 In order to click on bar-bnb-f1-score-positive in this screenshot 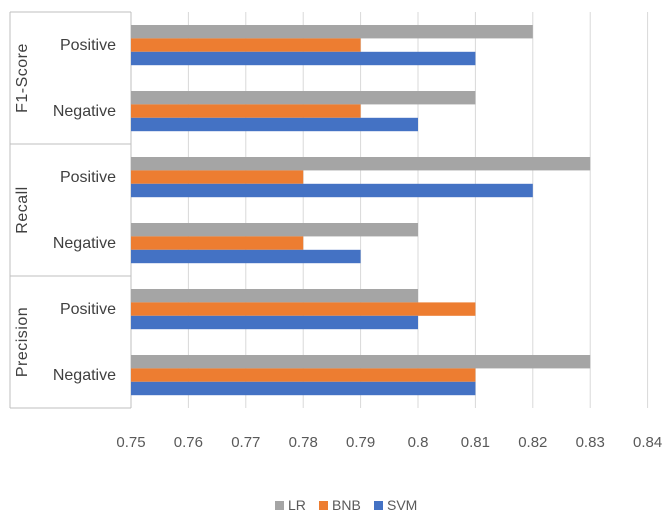, I will do `click(246, 45)`.